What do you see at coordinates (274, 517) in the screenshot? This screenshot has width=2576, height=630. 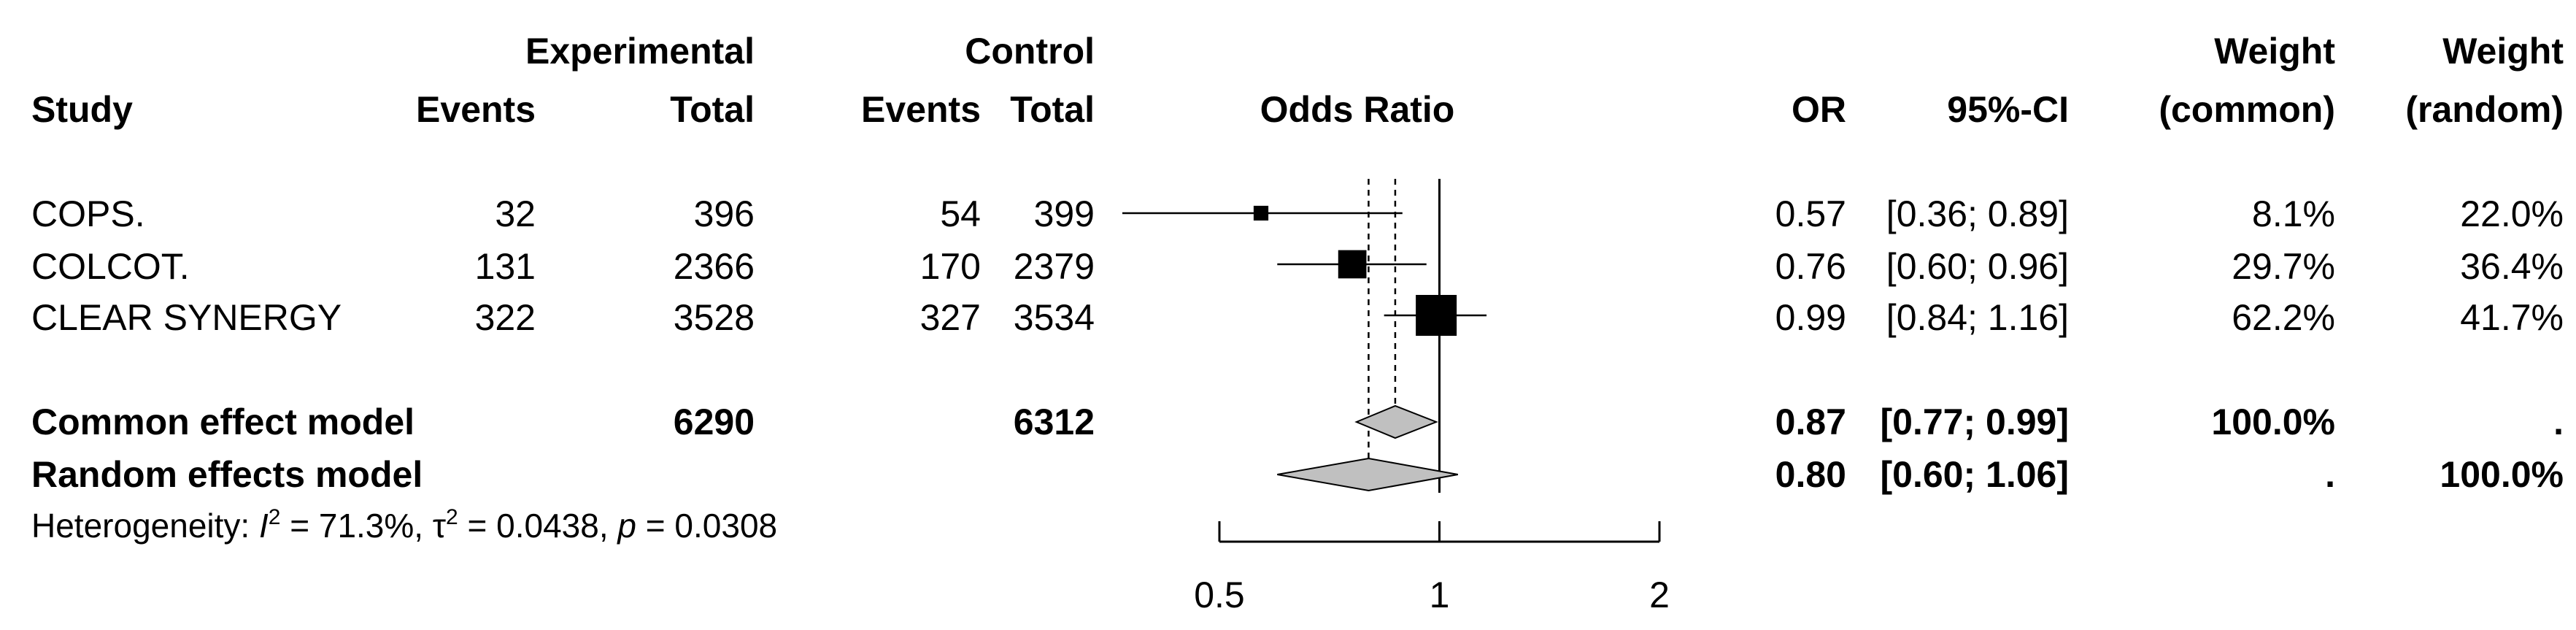 I see `i2-sup: 2` at bounding box center [274, 517].